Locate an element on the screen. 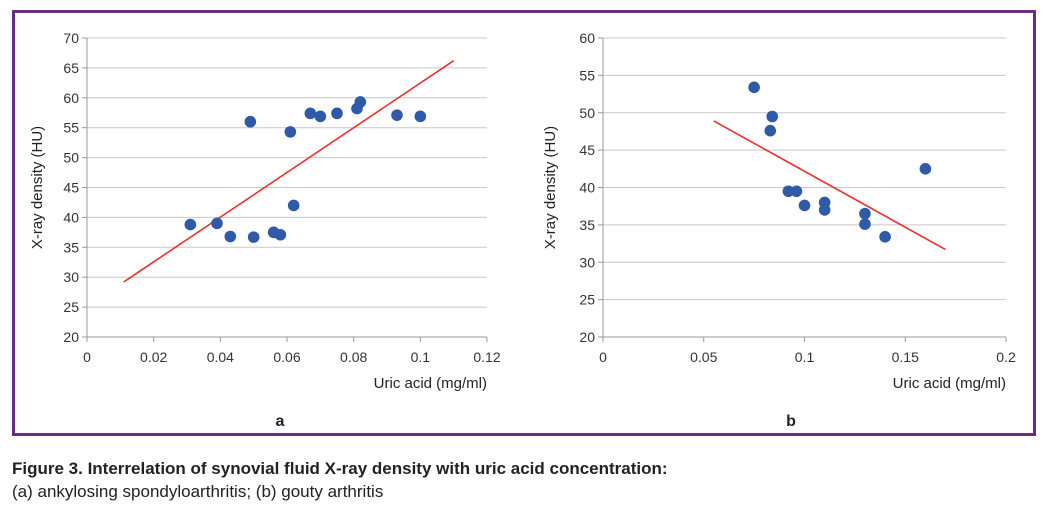  chart-a-x-tick-label: 0.1 is located at coordinates (421, 357).